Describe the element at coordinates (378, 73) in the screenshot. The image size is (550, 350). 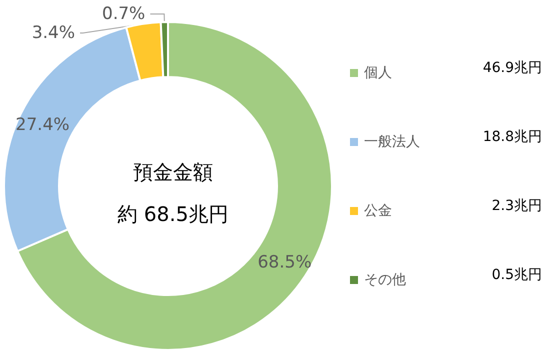
I see `legend-label: 個人` at that location.